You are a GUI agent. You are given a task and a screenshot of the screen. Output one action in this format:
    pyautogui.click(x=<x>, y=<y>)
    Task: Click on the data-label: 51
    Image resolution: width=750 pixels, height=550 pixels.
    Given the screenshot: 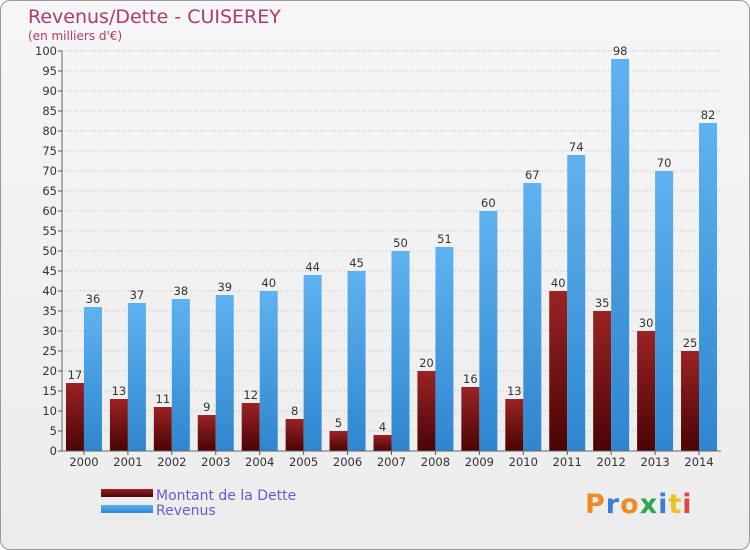 What is the action you would take?
    pyautogui.click(x=444, y=239)
    